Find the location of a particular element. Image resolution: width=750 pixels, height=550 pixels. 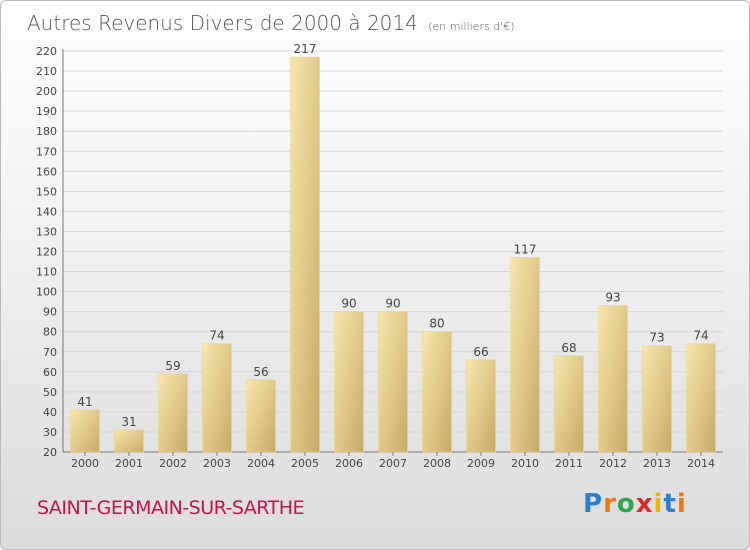

x-tick-label-2010: 2010 is located at coordinates (525, 463).